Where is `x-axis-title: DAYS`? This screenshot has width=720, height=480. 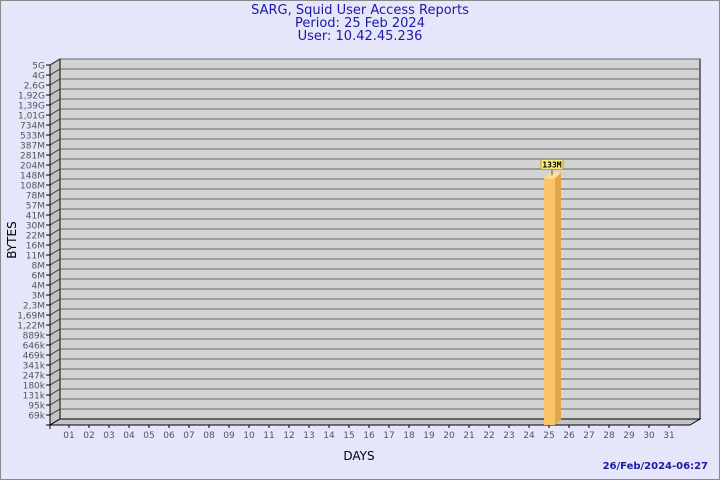 x-axis-title: DAYS is located at coordinates (358, 456).